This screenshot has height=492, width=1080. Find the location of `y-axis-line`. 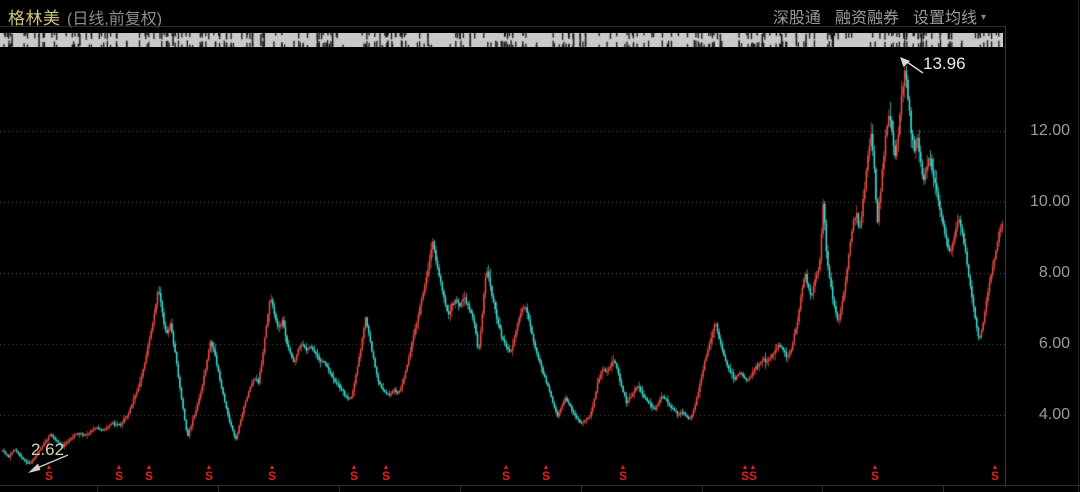

y-axis-line is located at coordinates (1005, 256).